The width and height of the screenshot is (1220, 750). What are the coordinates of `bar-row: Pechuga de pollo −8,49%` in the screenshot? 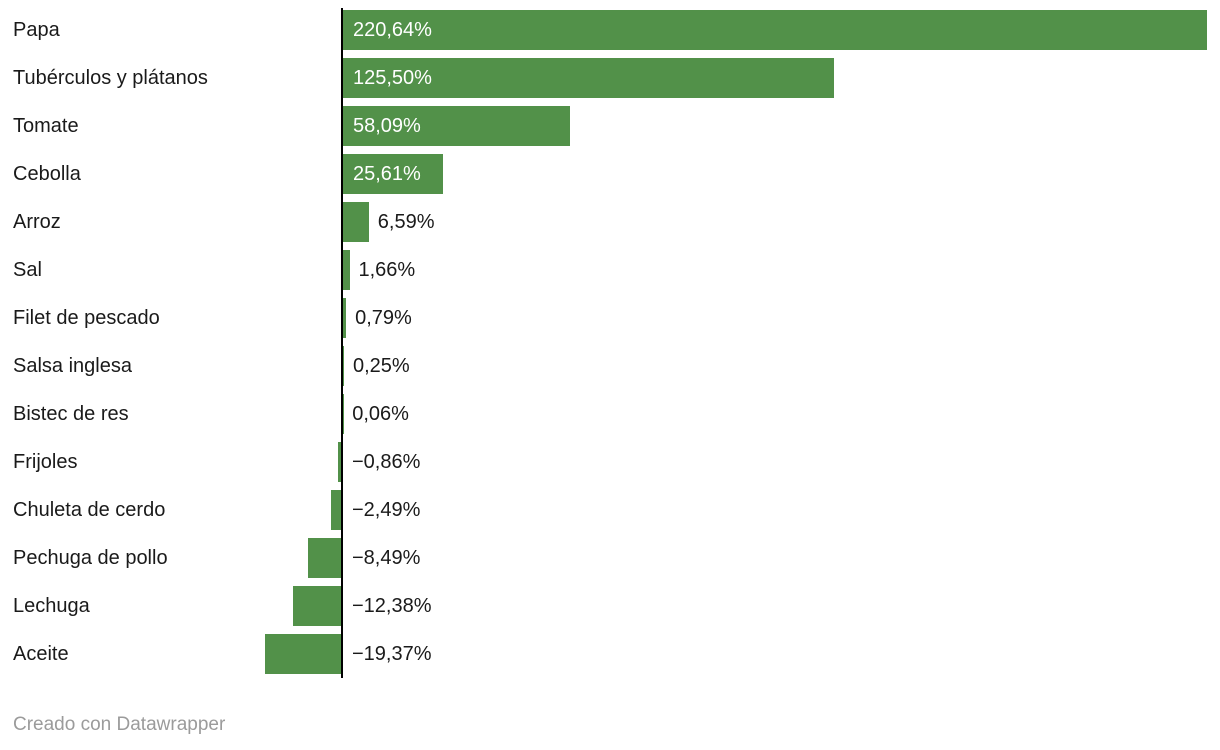 It's located at (610, 558).